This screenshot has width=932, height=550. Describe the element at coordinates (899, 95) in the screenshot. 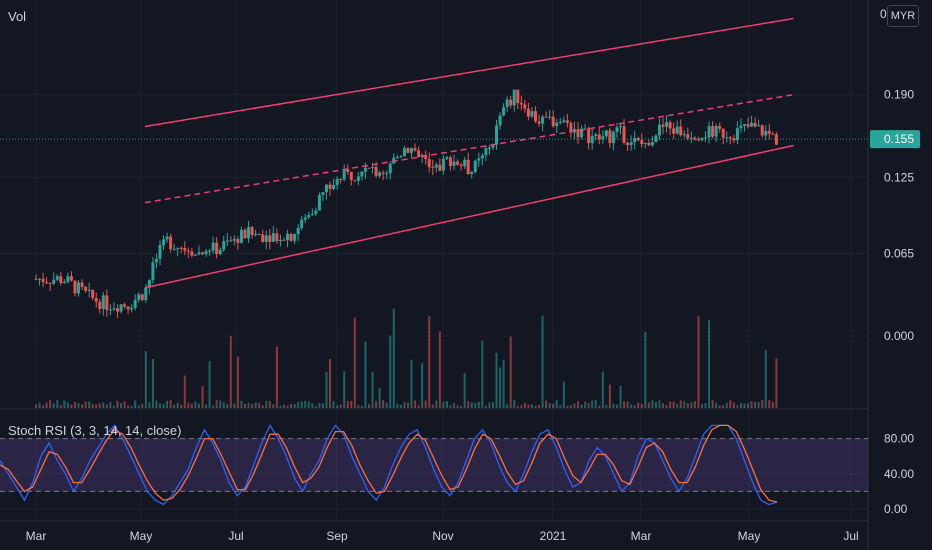

I see `price-tick-label: 0.190` at that location.